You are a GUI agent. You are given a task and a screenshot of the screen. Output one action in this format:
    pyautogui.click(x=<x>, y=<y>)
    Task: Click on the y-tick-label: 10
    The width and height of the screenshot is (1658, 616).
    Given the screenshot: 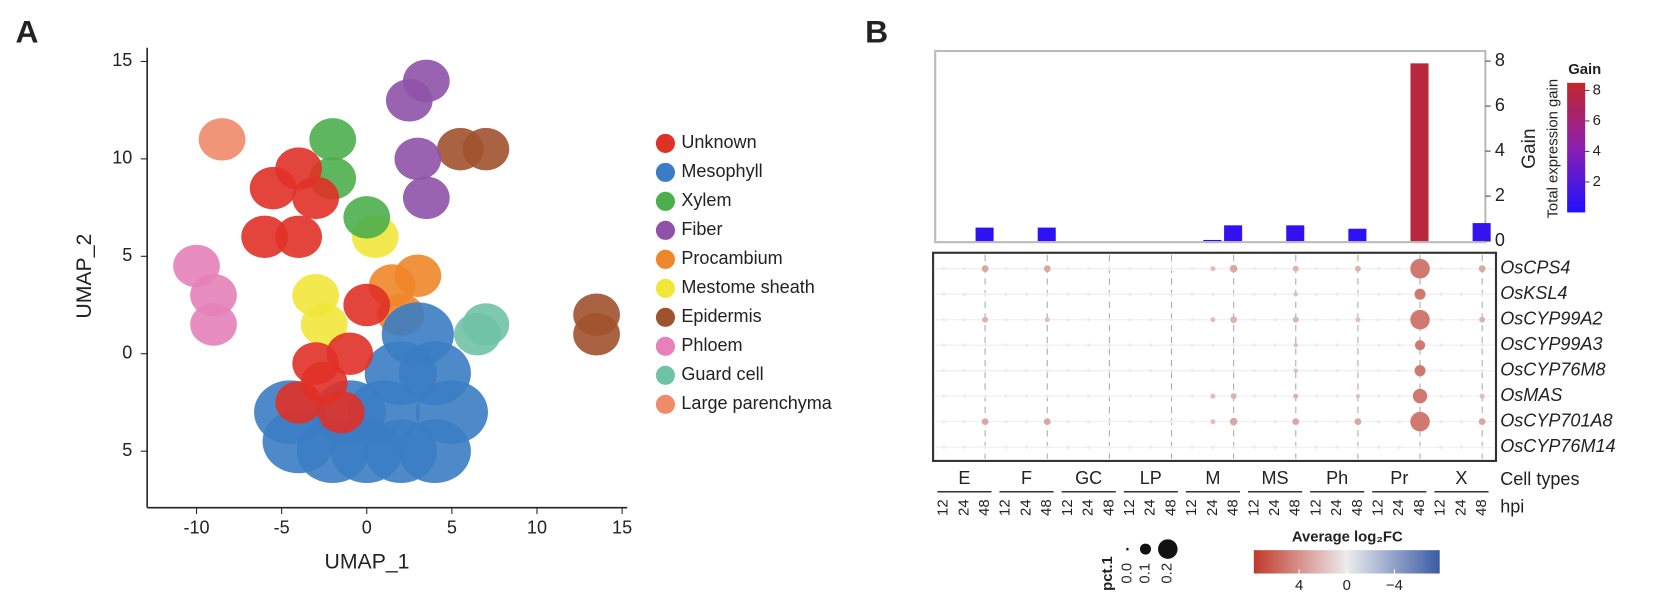 What is the action you would take?
    pyautogui.click(x=122, y=158)
    